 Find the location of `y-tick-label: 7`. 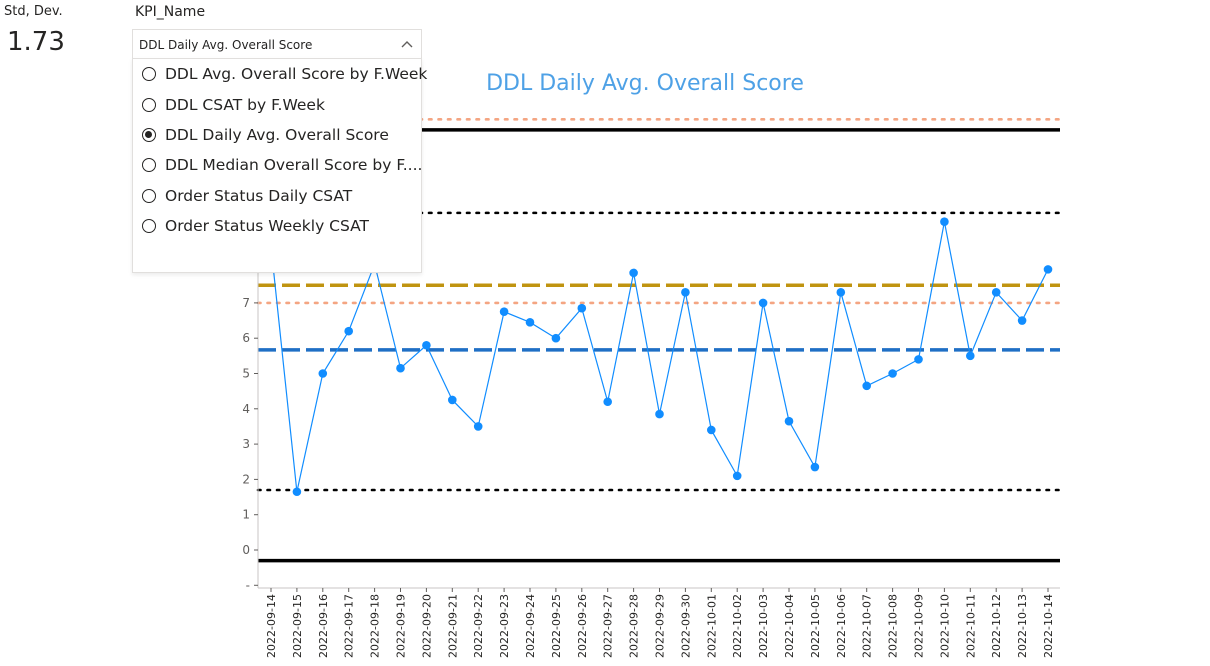

y-tick-label: 7 is located at coordinates (246, 303).